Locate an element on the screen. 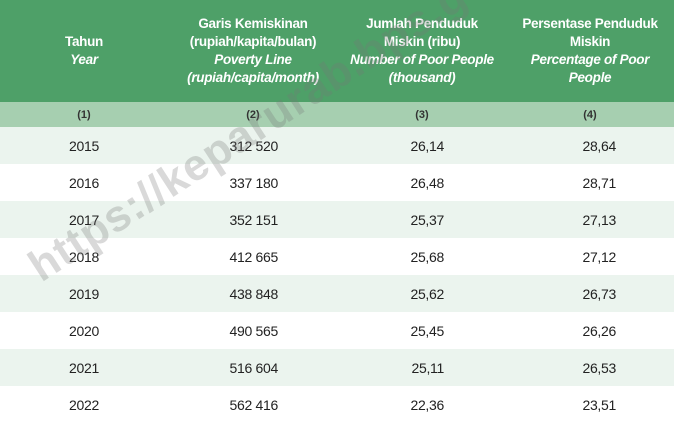 This screenshot has height=448, width=674. column-number: (3) is located at coordinates (422, 114).